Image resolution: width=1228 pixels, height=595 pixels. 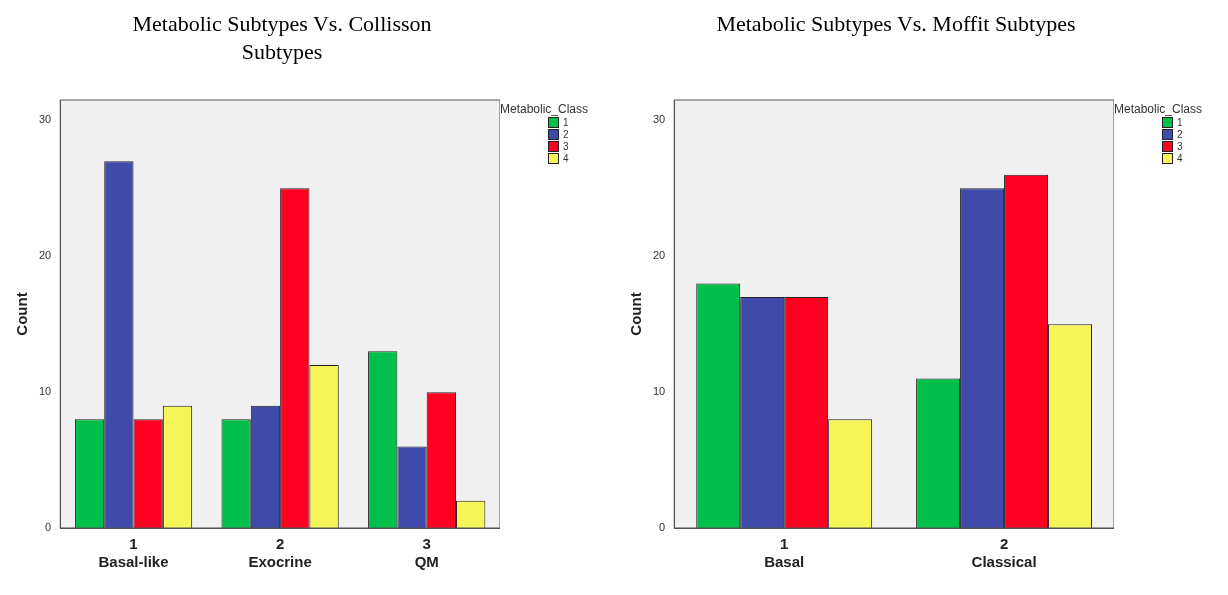 I want to click on x-tick-label: Basal, so click(x=784, y=562).